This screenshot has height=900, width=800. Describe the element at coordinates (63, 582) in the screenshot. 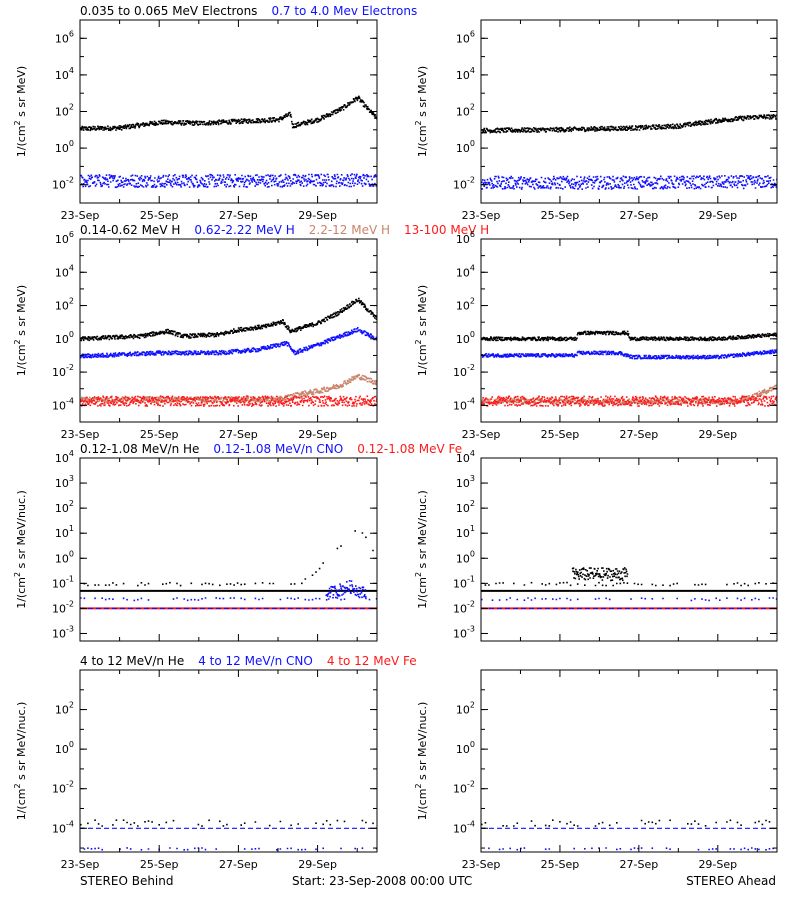

I see `y-tick-label: 10⁻¹` at that location.